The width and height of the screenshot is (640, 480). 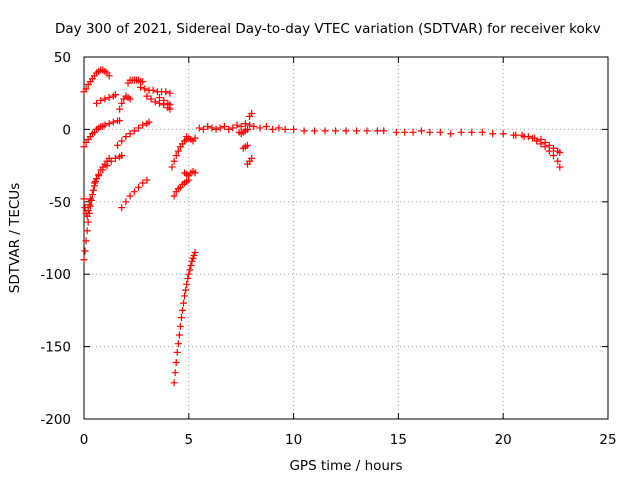 What do you see at coordinates (243, 131) in the screenshot?
I see `series-arc20` at bounding box center [243, 131].